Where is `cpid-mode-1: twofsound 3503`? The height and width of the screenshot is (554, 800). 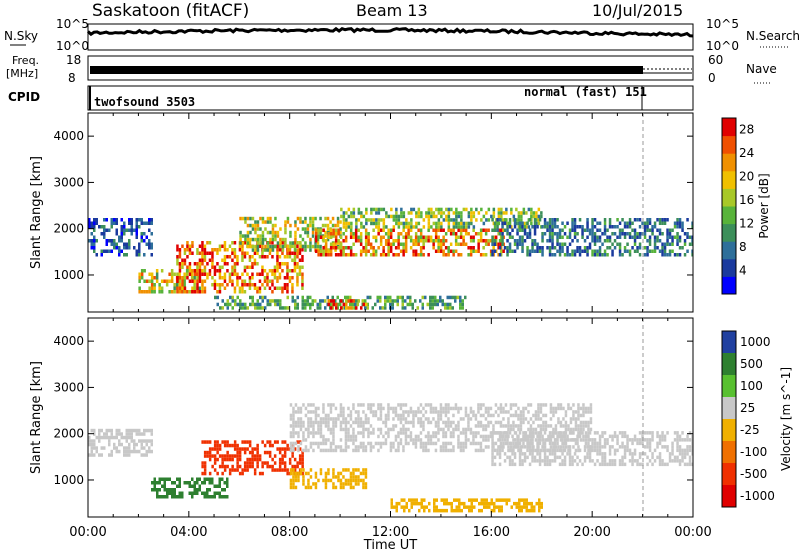 cpid-mode-1: twofsound 3503 is located at coordinates (144, 102).